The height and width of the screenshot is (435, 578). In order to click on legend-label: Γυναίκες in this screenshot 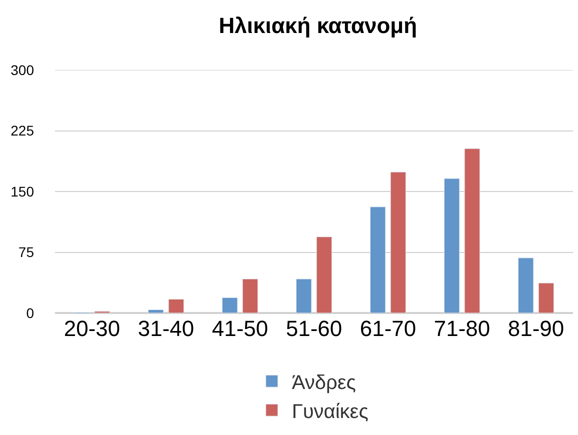, I will do `click(330, 411)`.